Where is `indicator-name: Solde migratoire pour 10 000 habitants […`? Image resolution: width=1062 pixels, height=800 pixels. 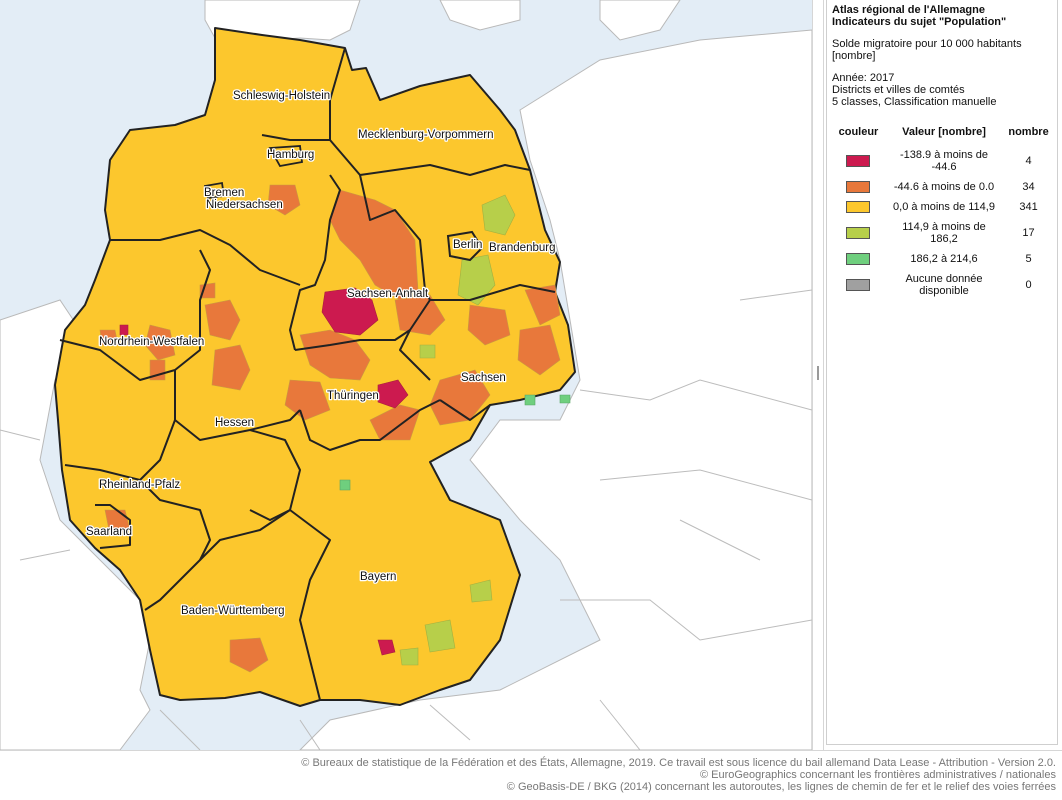 indicator-name: Solde migratoire pour 10 000 habitants [… is located at coordinates (942, 50).